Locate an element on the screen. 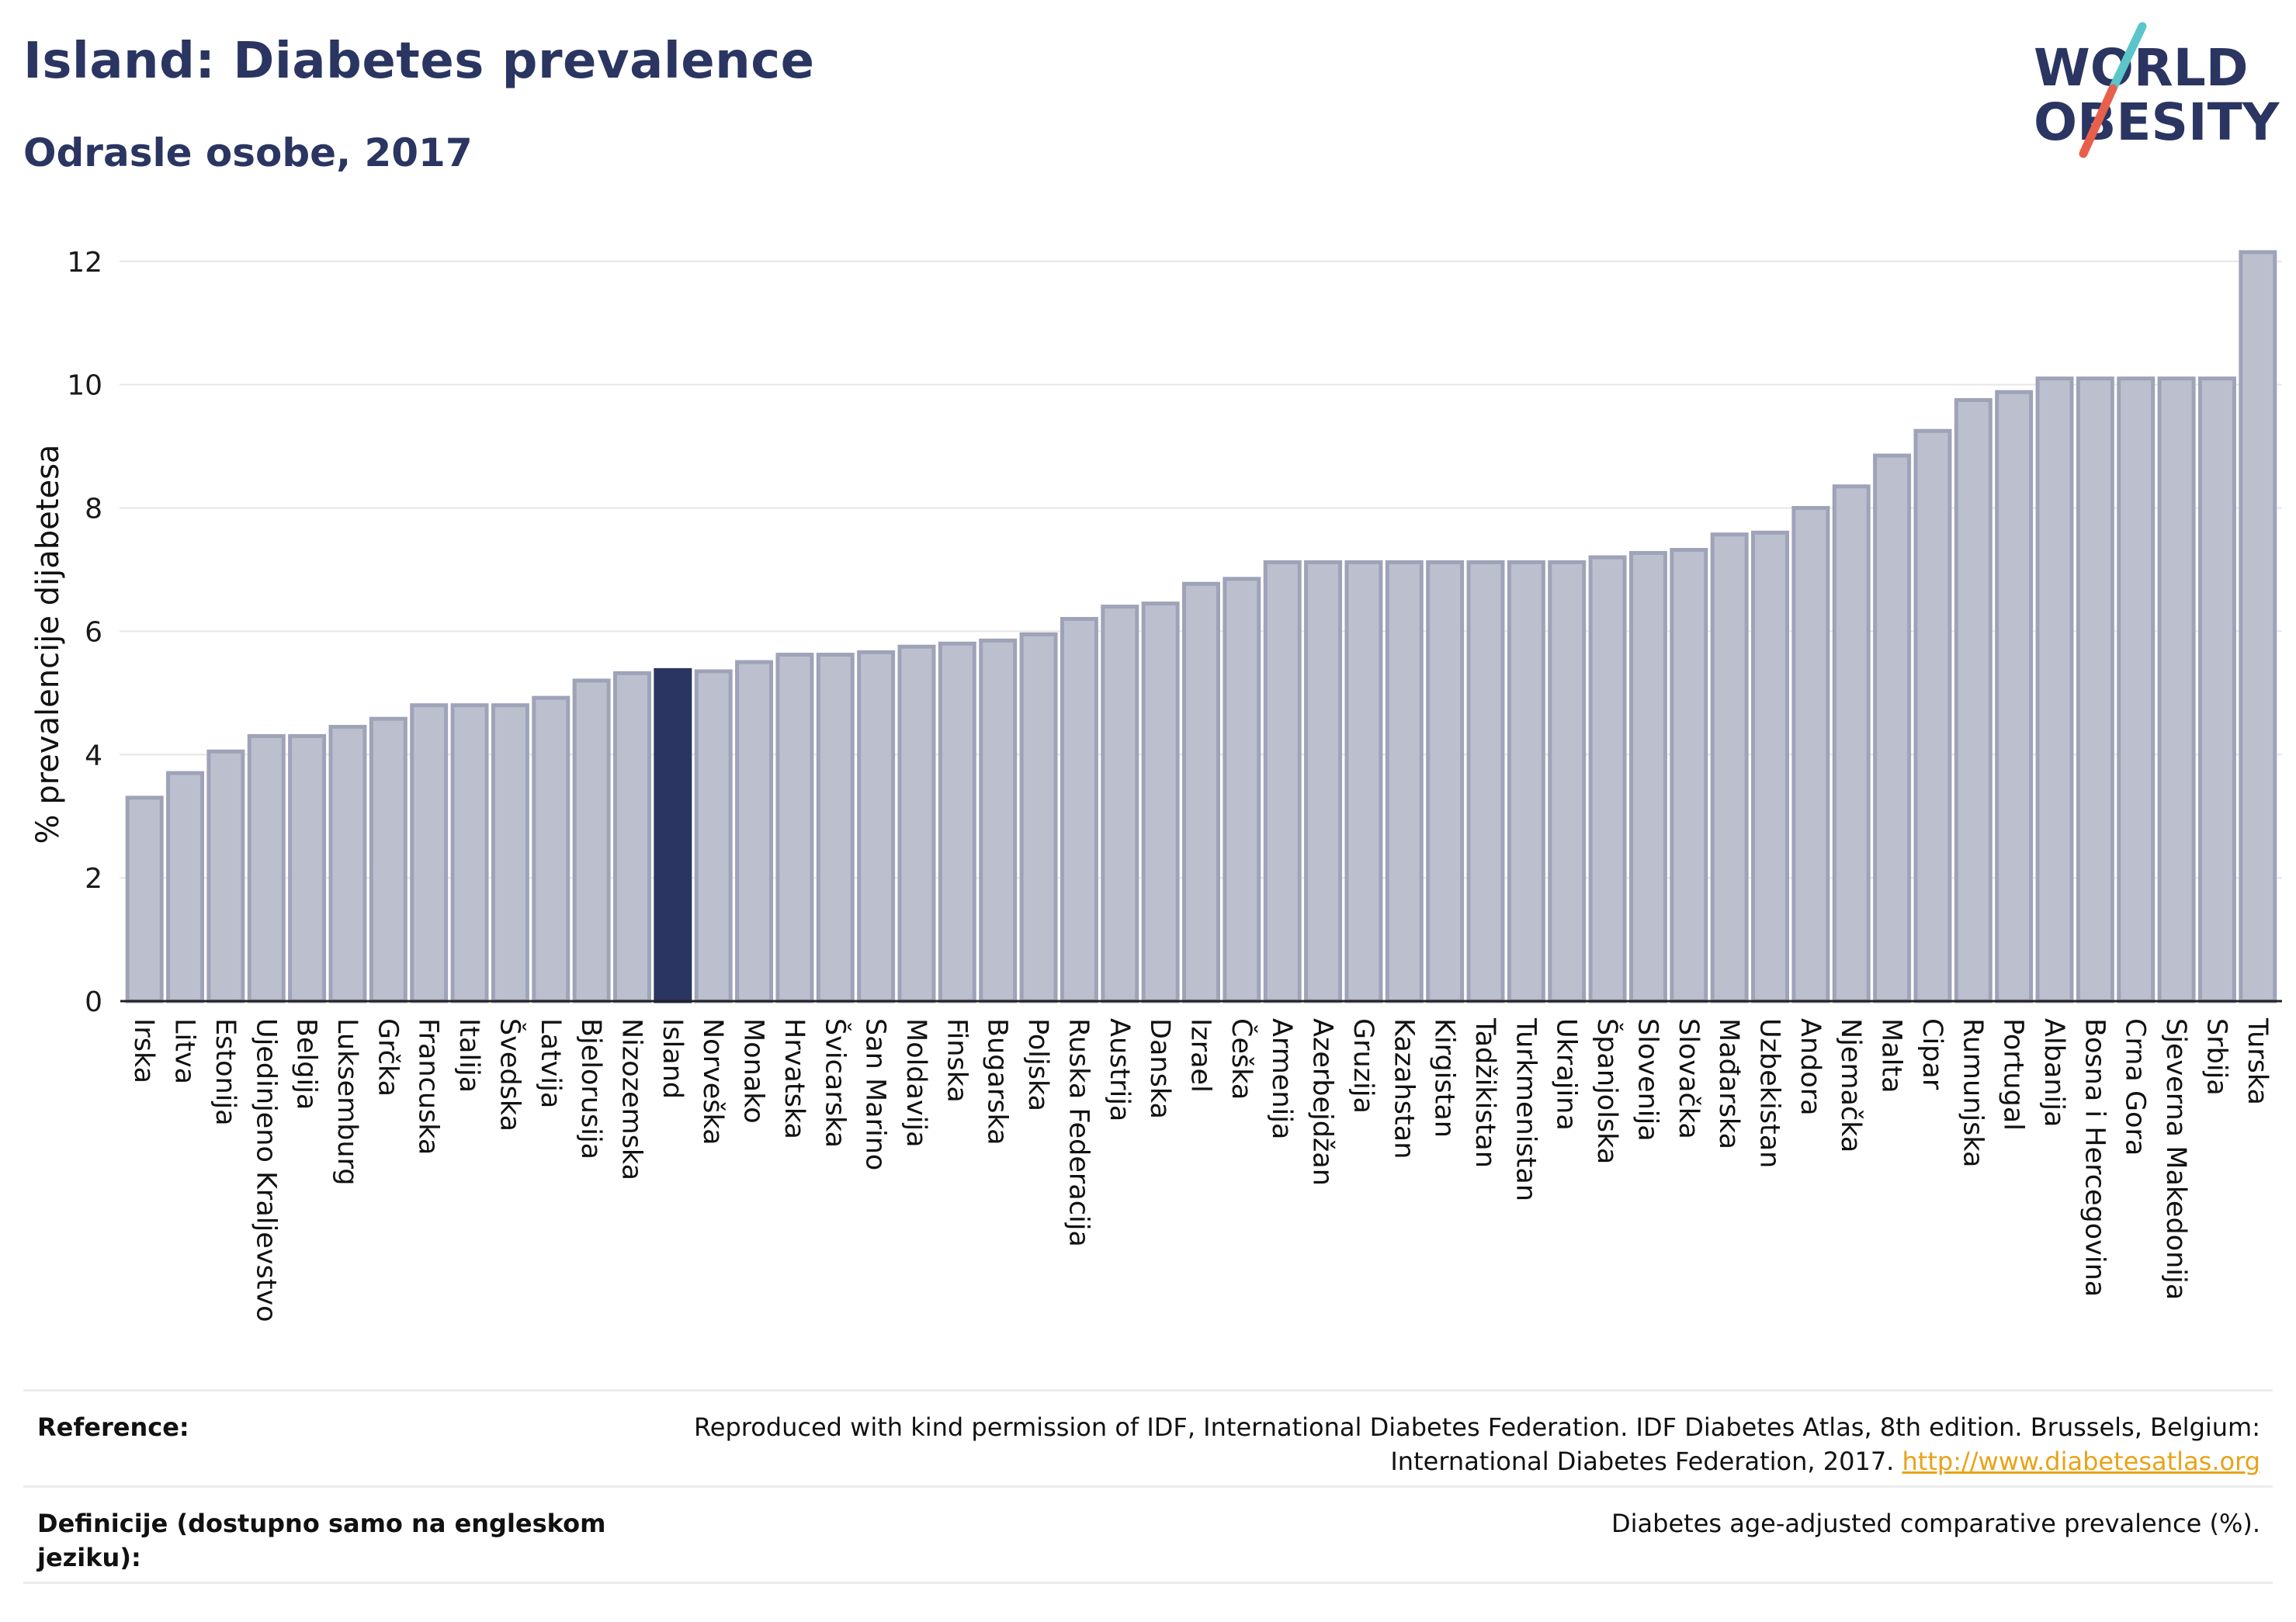  x-tick-label: Ruska Federacija is located at coordinates (1078, 1132).